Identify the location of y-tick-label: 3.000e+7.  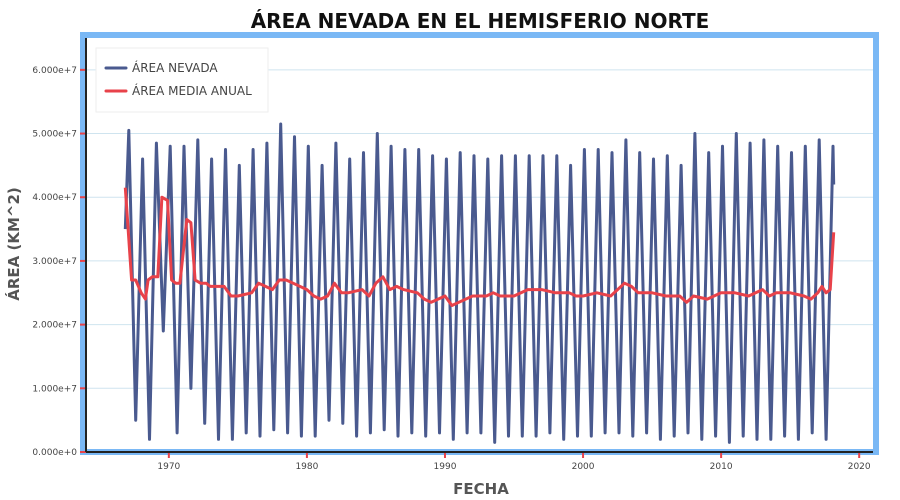
(54, 262).